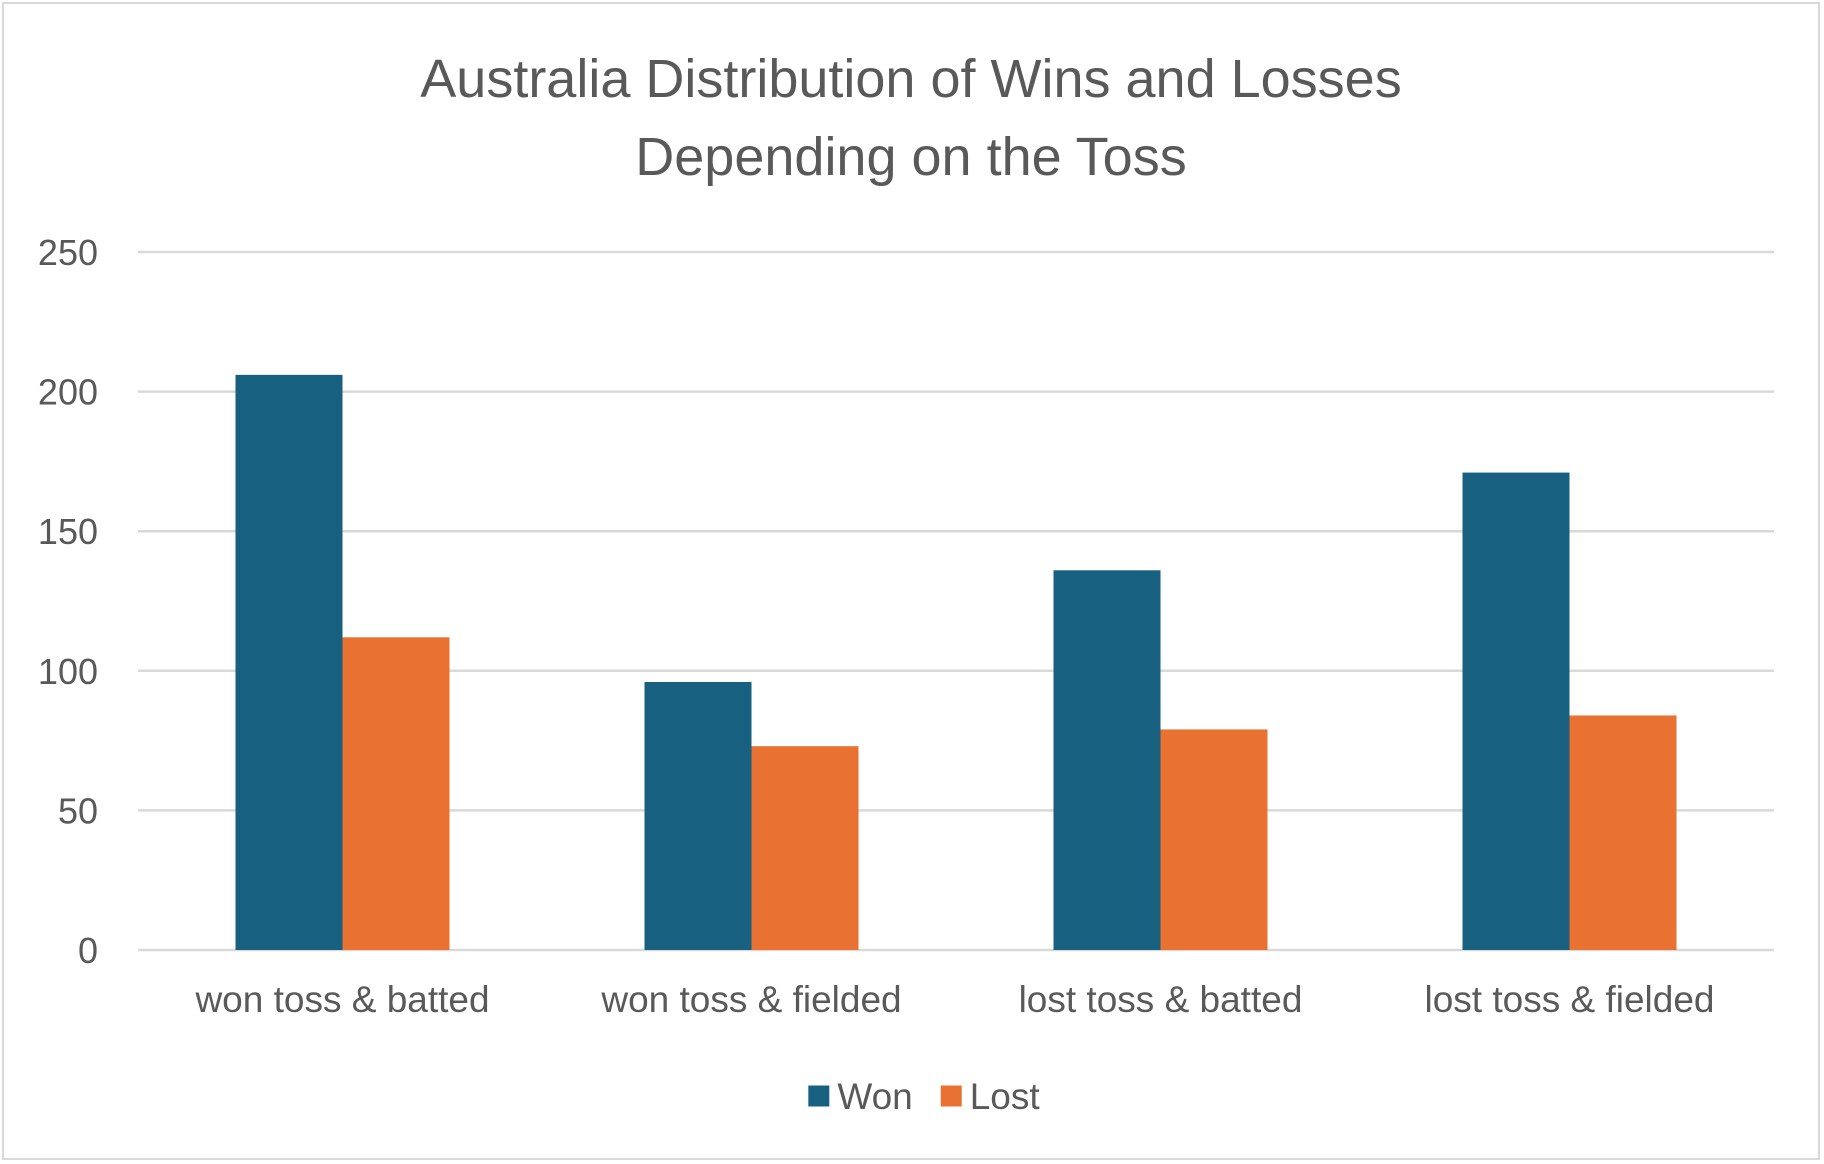  What do you see at coordinates (1161, 999) in the screenshot?
I see `x-category-label: lost toss & batted` at bounding box center [1161, 999].